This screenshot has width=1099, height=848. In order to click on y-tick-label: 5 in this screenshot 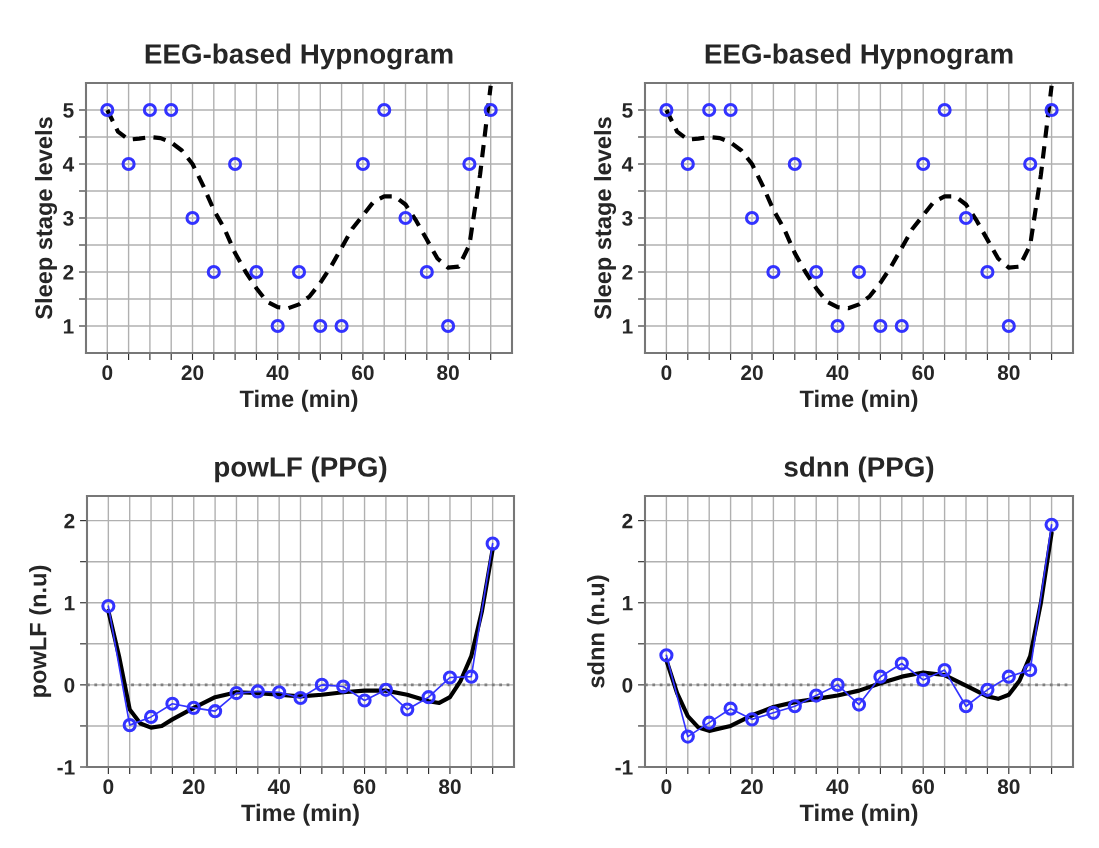, I will do `click(68, 110)`.